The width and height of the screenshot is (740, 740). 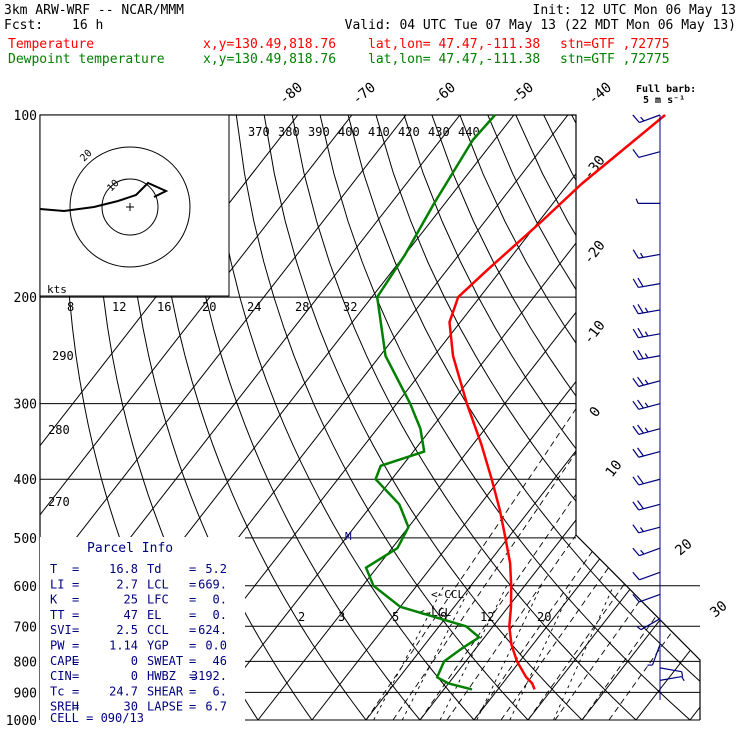 What do you see at coordinates (57, 646) in the screenshot?
I see `parcel-key: PW` at bounding box center [57, 646].